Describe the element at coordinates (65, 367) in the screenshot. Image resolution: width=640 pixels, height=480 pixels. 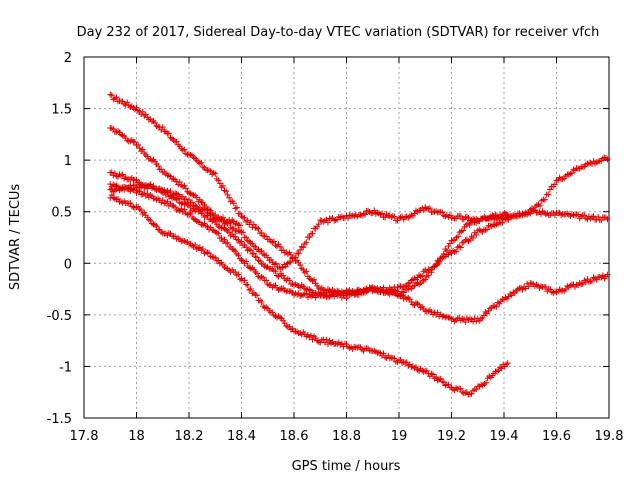
I see `y-tick-label: -1` at that location.